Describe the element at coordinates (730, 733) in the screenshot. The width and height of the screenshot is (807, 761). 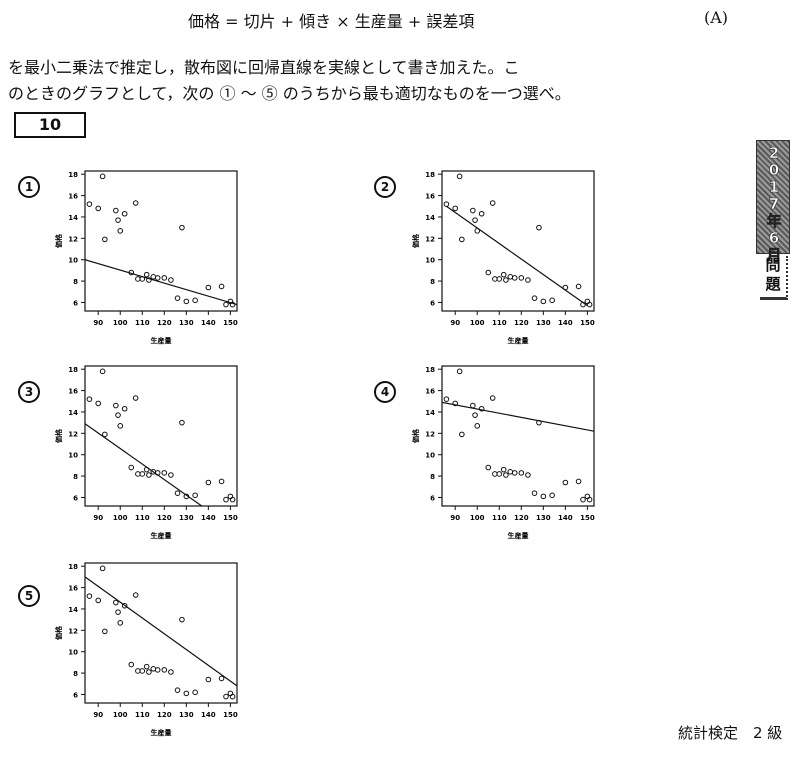
I see `footer-exam-label: 統計検定 2 級` at that location.